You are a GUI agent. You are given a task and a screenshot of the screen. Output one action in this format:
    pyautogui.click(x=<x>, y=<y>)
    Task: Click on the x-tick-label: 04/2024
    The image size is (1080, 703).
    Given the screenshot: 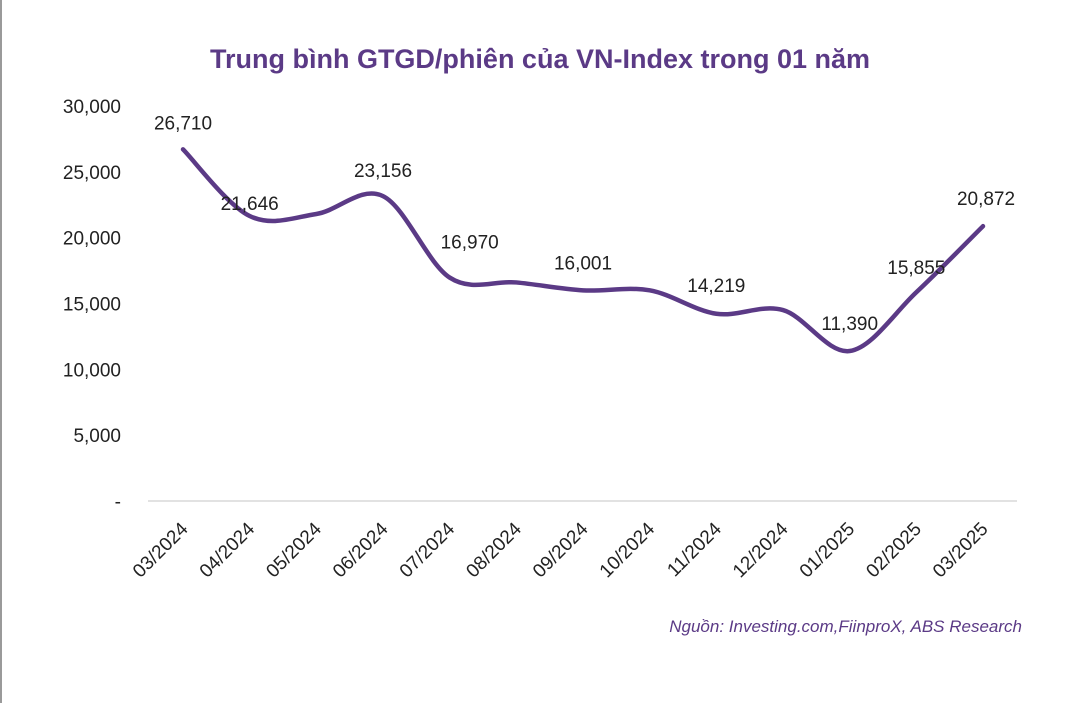 What is the action you would take?
    pyautogui.click(x=228, y=550)
    